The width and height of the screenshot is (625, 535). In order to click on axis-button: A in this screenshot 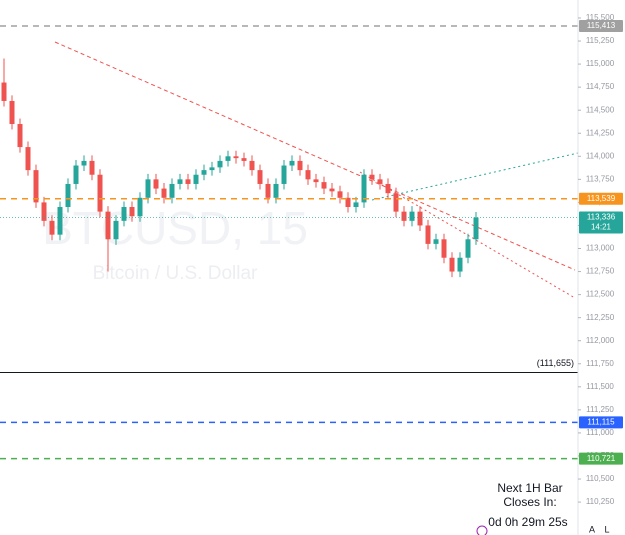, I will do `click(592, 529)`.